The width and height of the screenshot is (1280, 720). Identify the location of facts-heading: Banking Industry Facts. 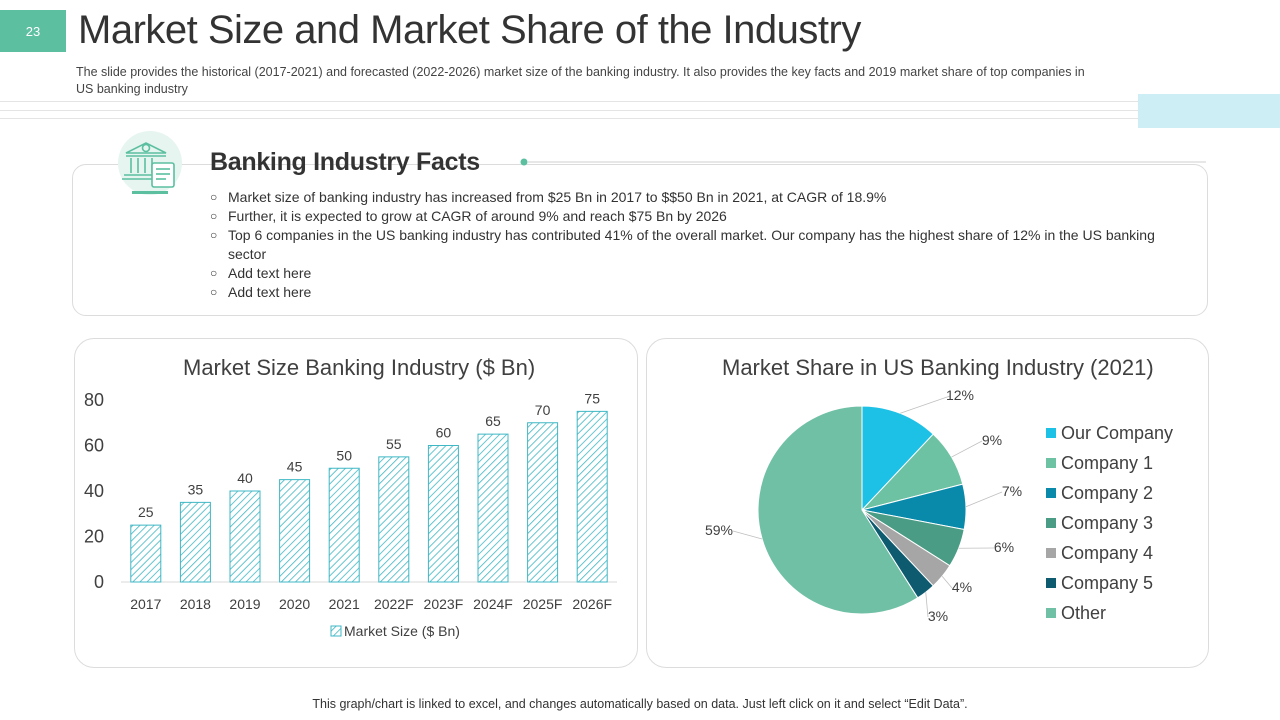
(345, 162).